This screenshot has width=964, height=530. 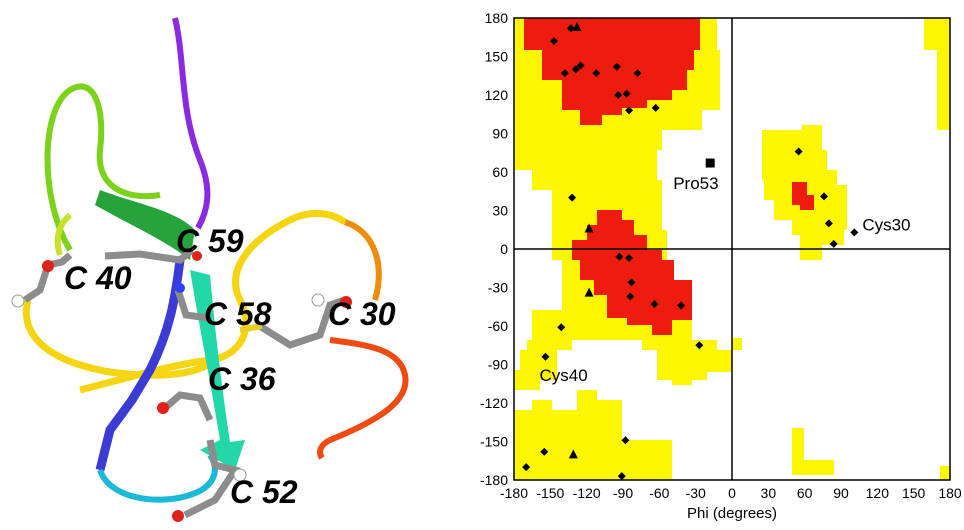 What do you see at coordinates (504, 249) in the screenshot?
I see `y-tick-label: 0` at bounding box center [504, 249].